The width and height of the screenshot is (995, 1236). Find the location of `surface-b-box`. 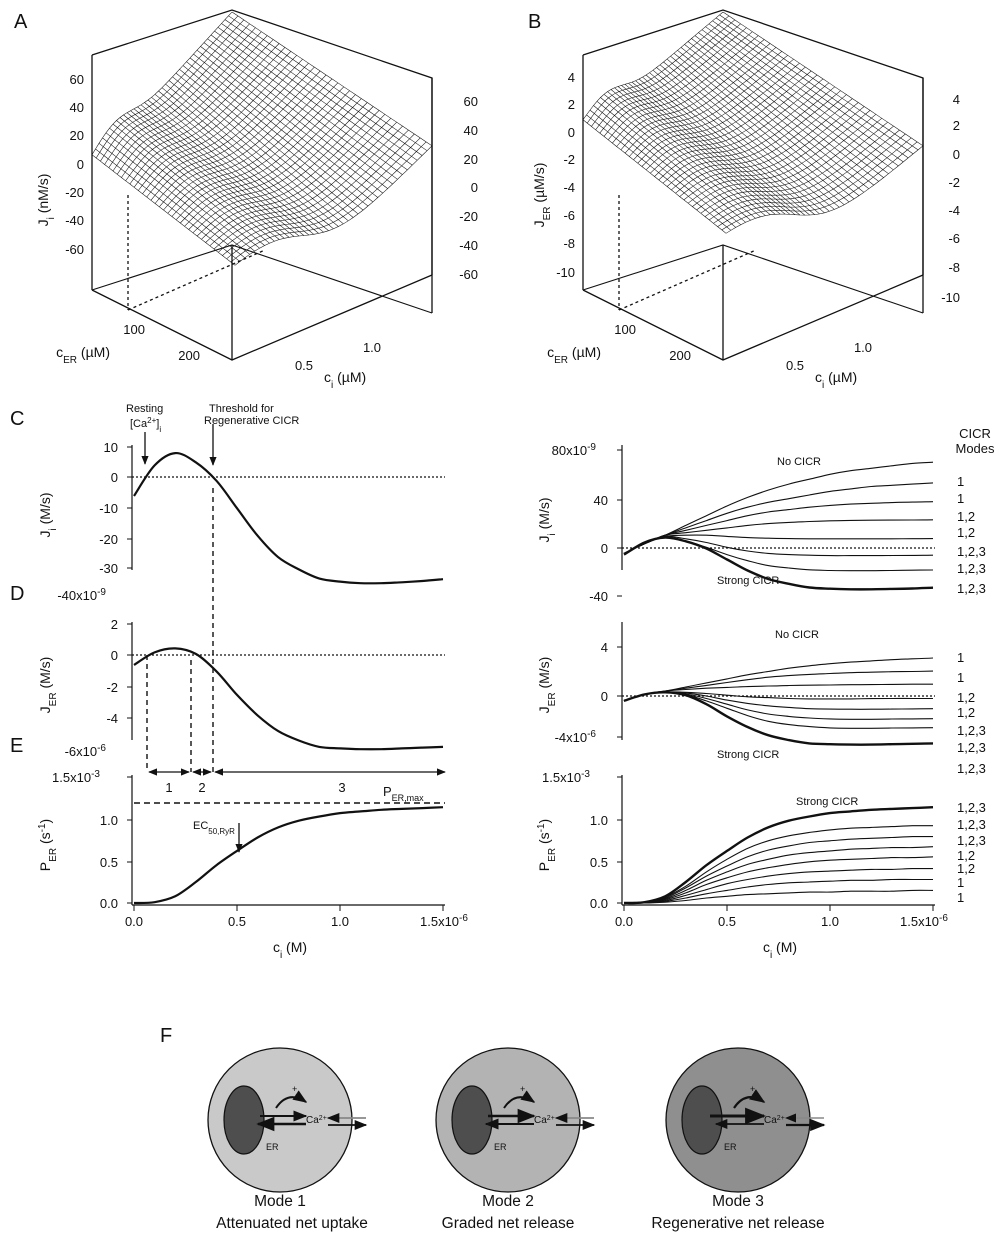

surface-b-box is located at coordinates (753, 185).